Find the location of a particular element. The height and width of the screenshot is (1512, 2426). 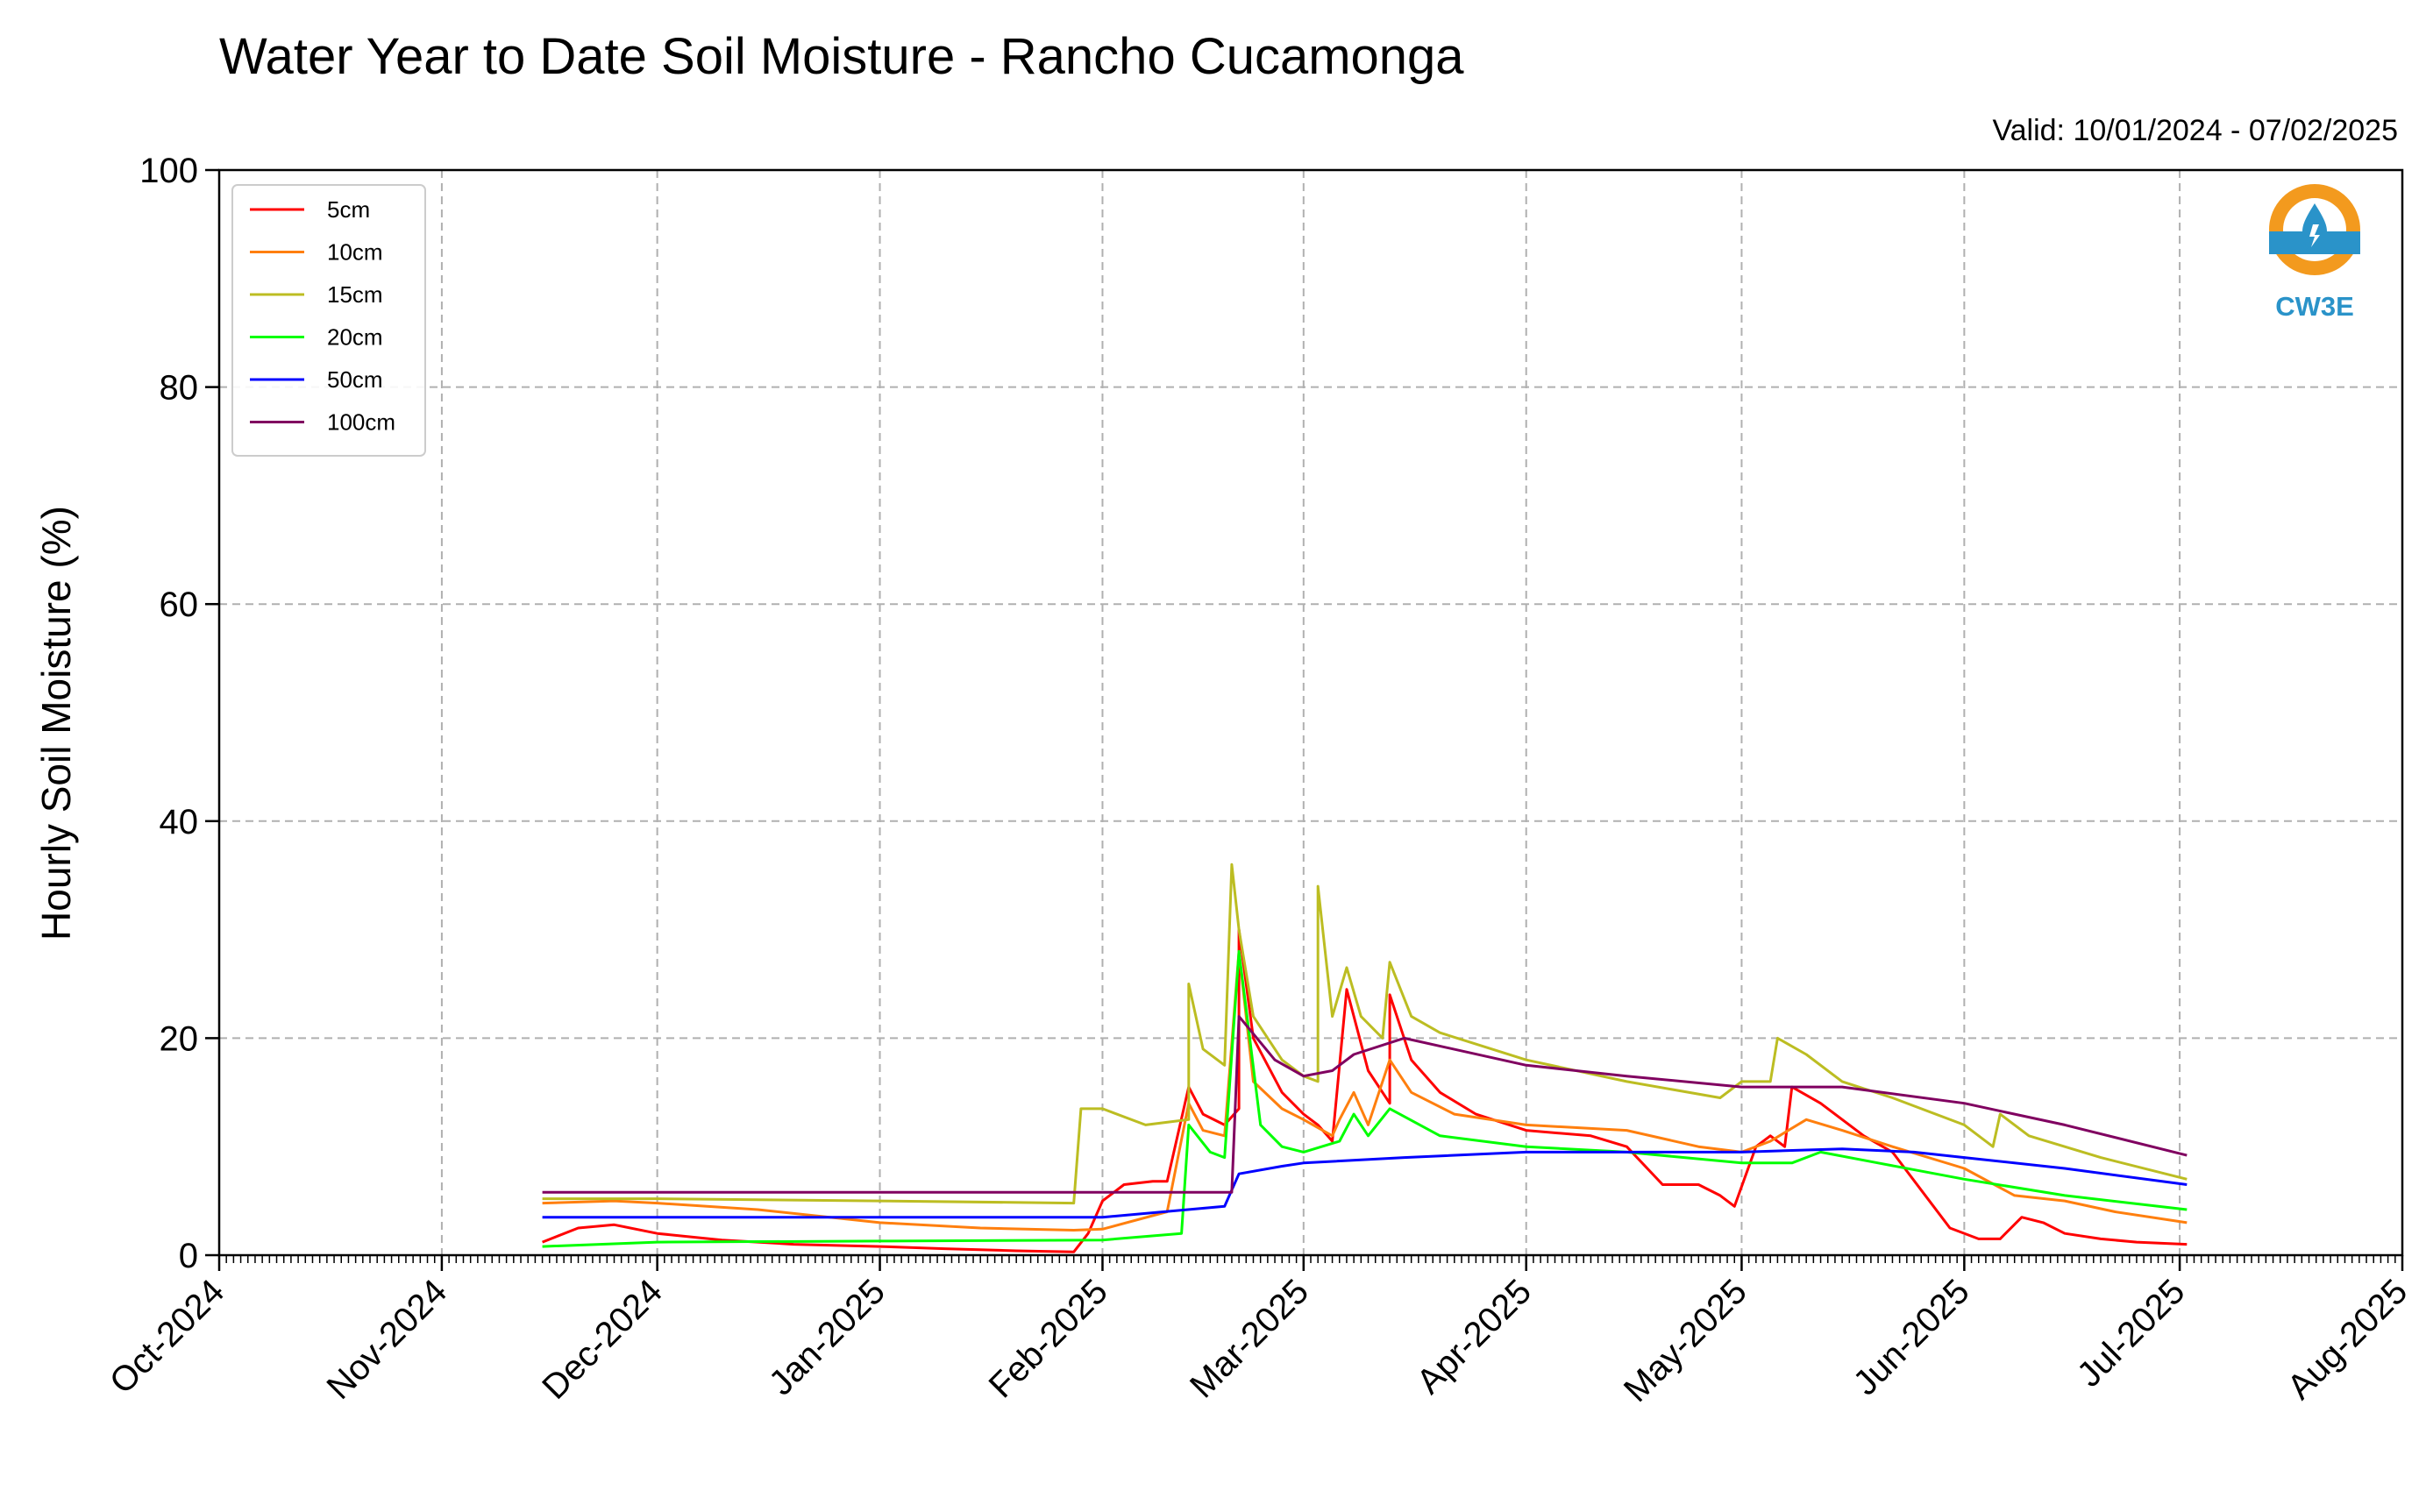

x-tick-label: Oct-2024 is located at coordinates (167, 1336).